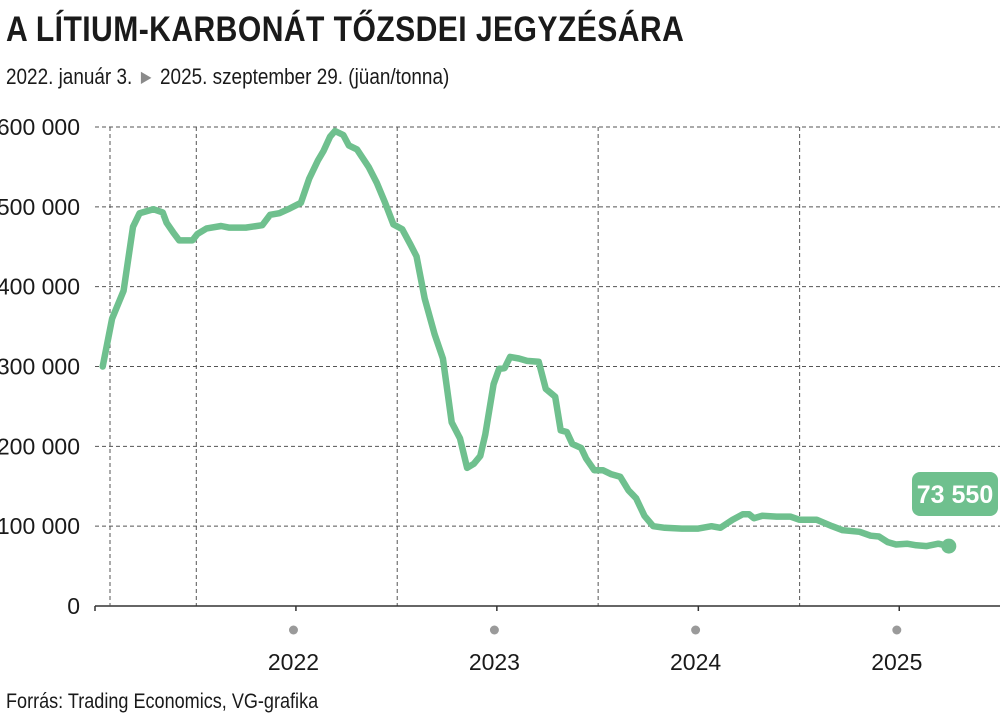  What do you see at coordinates (494, 662) in the screenshot?
I see `x-tick-label: 2023` at bounding box center [494, 662].